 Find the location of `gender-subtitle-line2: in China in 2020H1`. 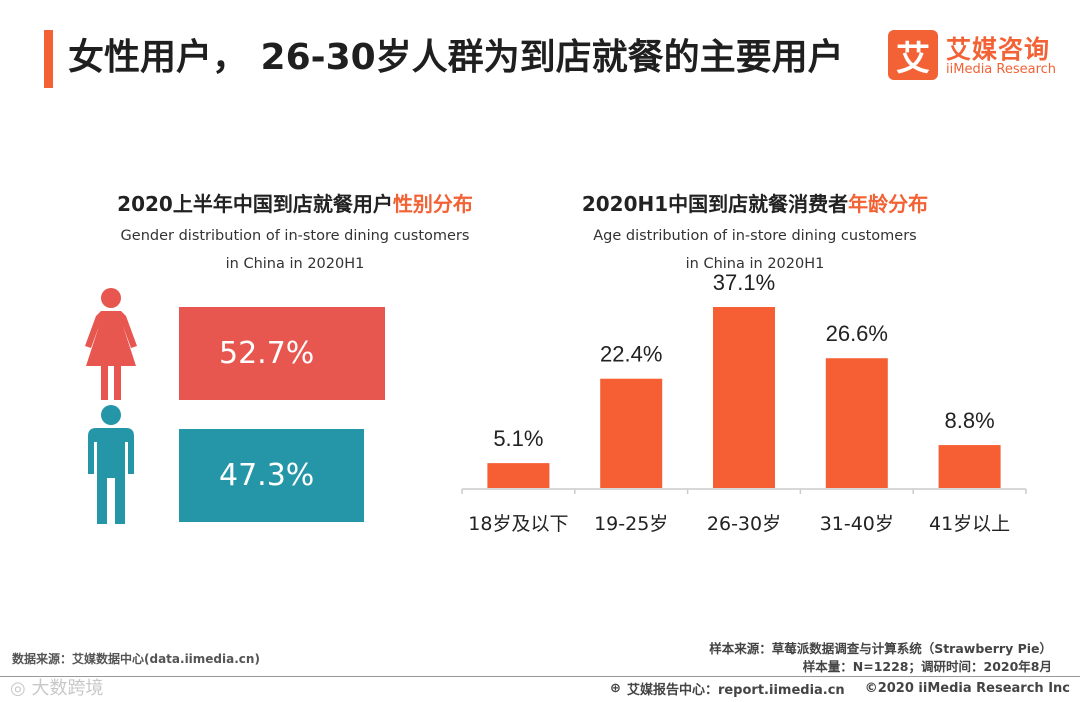

gender-subtitle-line2: in China in 2020H1 is located at coordinates (295, 264).